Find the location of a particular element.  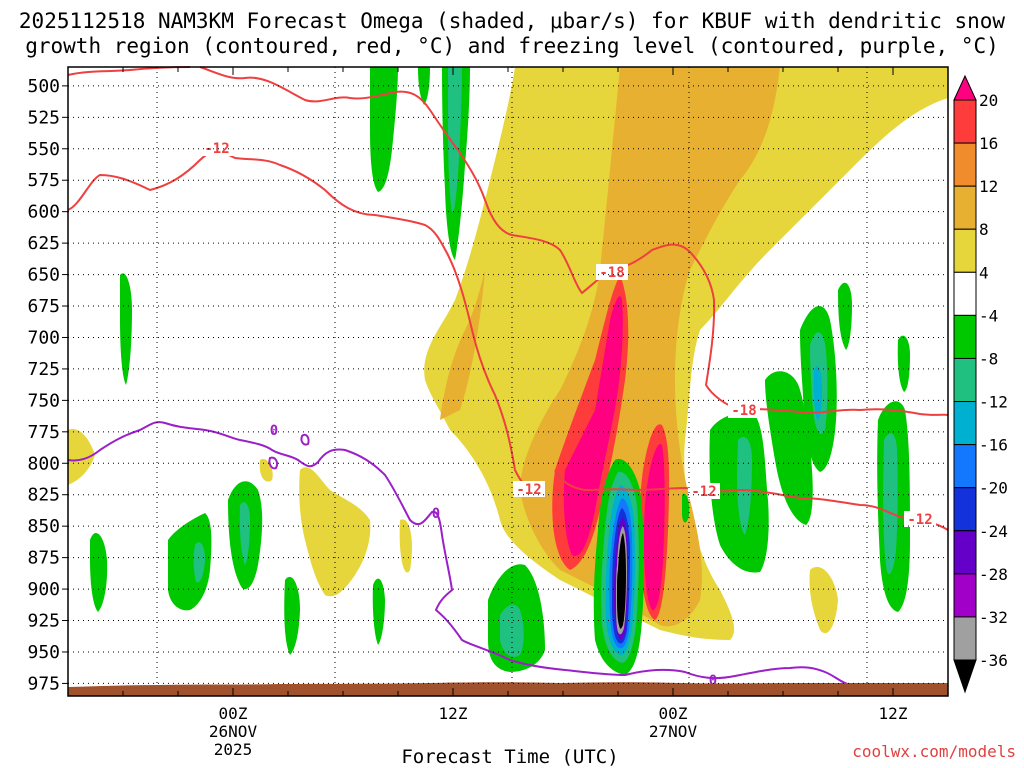

y-tick-label: 950 is located at coordinates (43, 652).